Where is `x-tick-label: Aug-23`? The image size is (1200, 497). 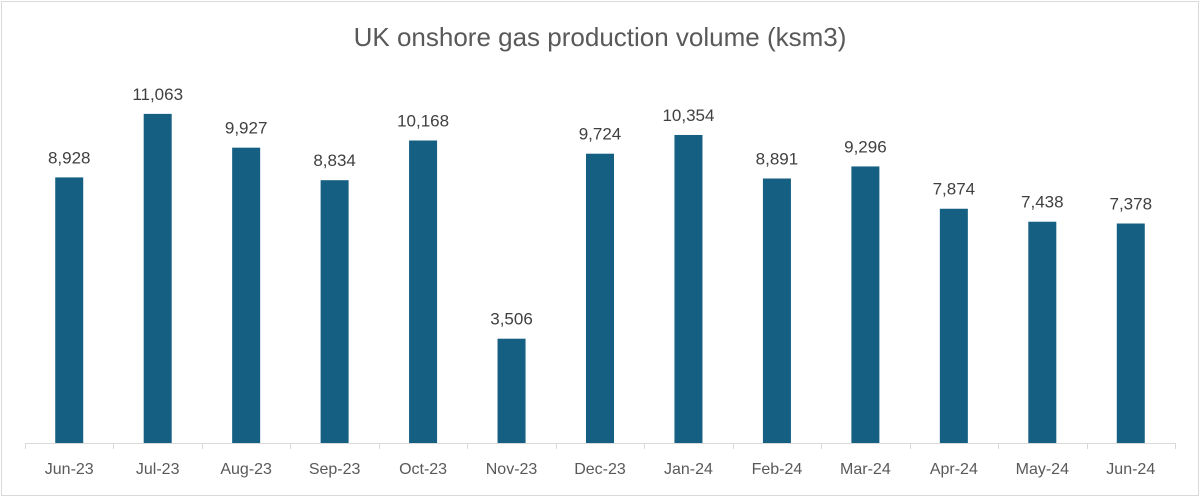 x-tick-label: Aug-23 is located at coordinates (246, 469).